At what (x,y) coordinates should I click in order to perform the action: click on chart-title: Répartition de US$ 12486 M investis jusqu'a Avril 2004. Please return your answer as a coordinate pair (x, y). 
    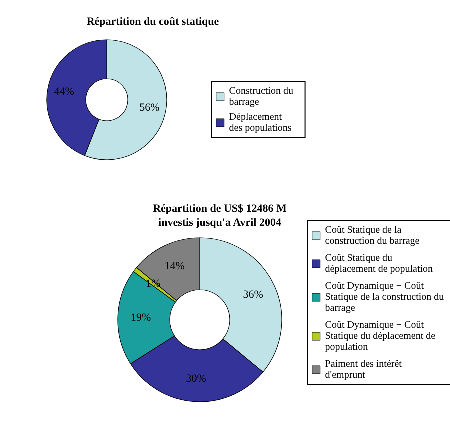
    Looking at the image, I should click on (220, 216).